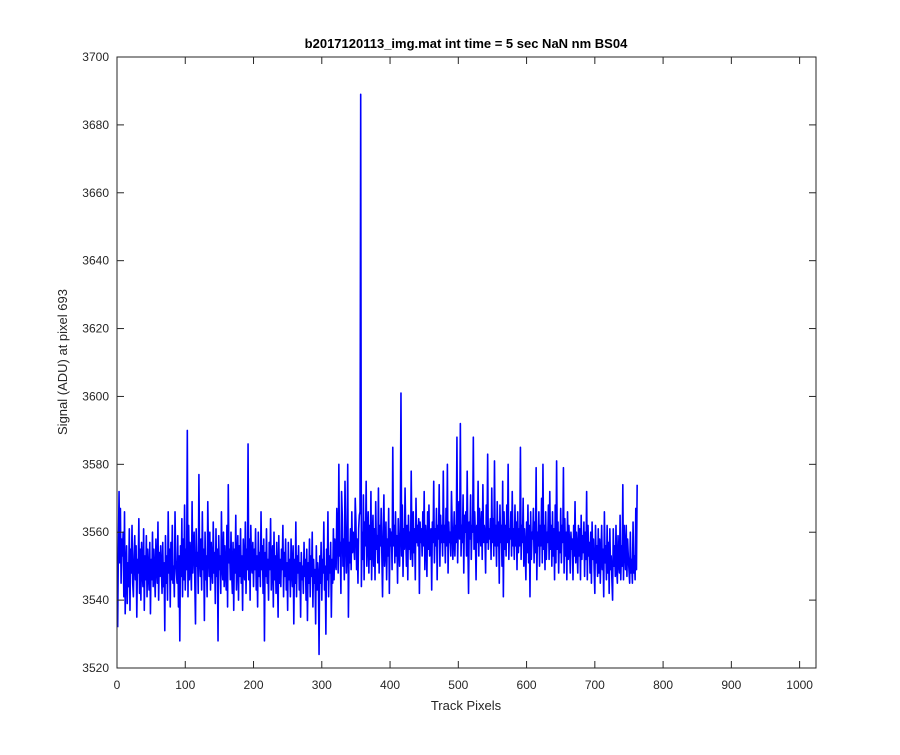 This screenshot has width=900, height=755. I want to click on x-tick-label: 200, so click(254, 685).